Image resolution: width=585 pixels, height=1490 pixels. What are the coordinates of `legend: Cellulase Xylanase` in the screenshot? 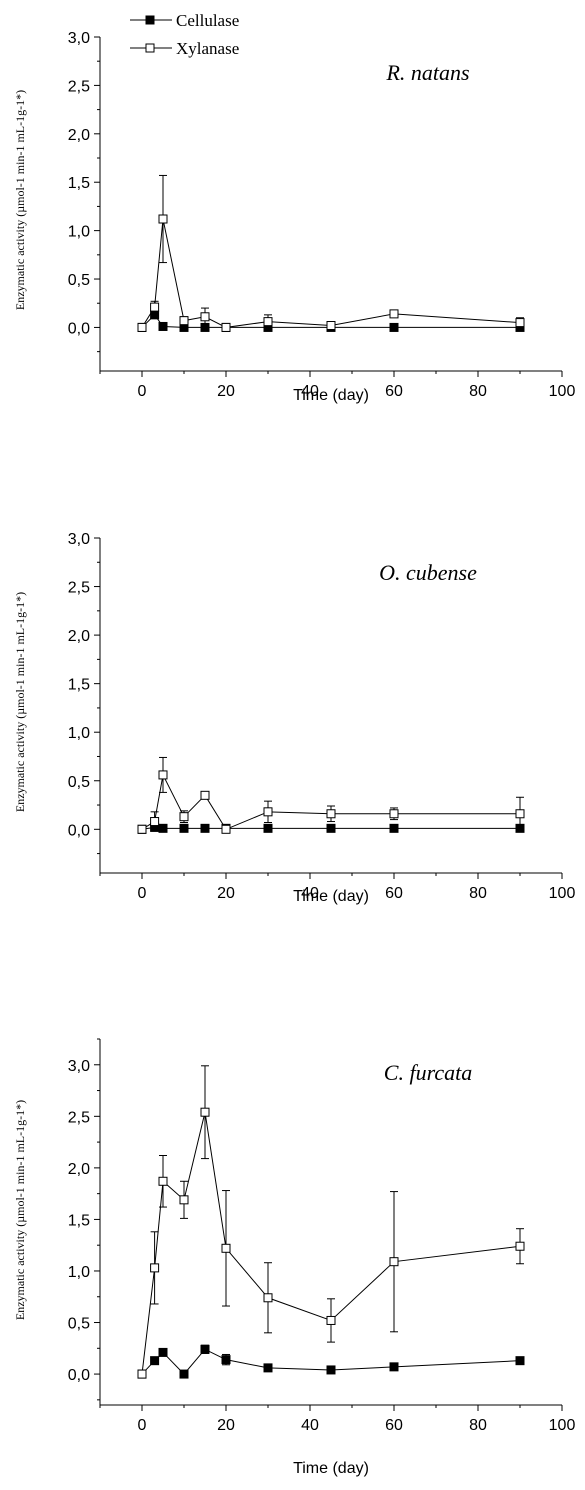 It's located at (184, 34).